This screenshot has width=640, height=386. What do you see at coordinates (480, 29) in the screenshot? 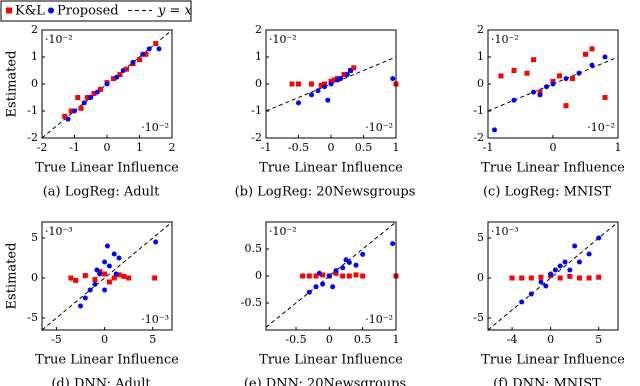
I see `y-tick-label: 2` at bounding box center [480, 29].